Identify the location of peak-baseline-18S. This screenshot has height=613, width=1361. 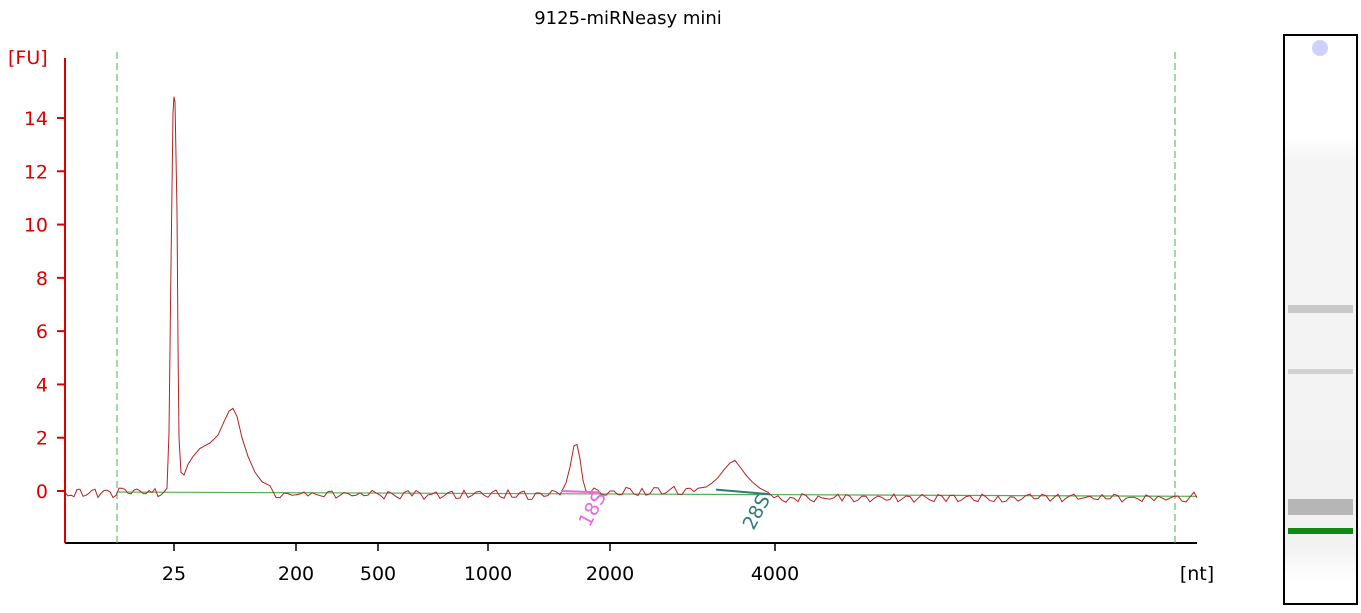
(580, 492).